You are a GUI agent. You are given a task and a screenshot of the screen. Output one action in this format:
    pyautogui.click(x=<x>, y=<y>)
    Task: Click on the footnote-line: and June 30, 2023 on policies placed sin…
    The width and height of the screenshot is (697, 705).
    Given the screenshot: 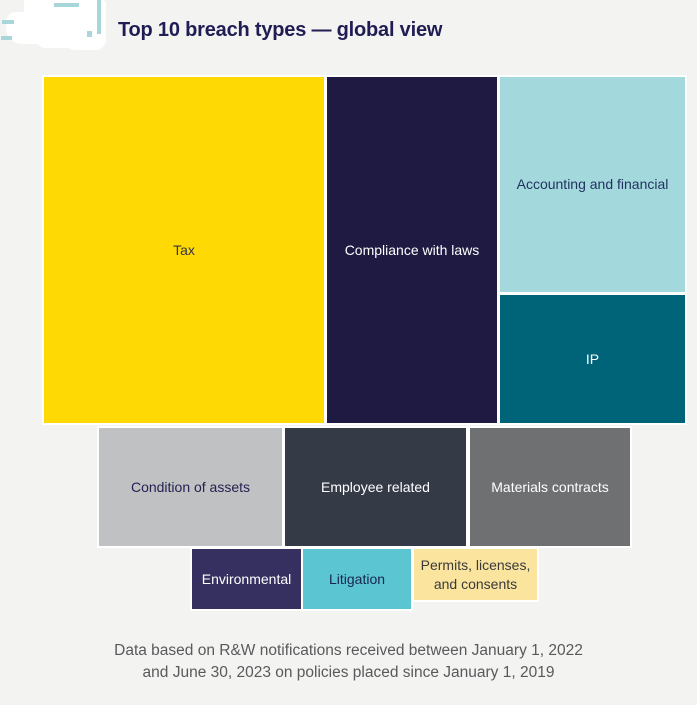 What is the action you would take?
    pyautogui.click(x=348, y=672)
    